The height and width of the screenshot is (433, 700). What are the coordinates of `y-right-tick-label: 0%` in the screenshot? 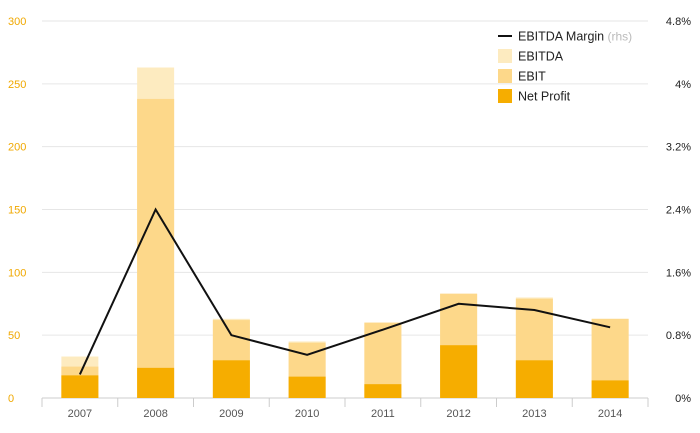 It's located at (683, 399).